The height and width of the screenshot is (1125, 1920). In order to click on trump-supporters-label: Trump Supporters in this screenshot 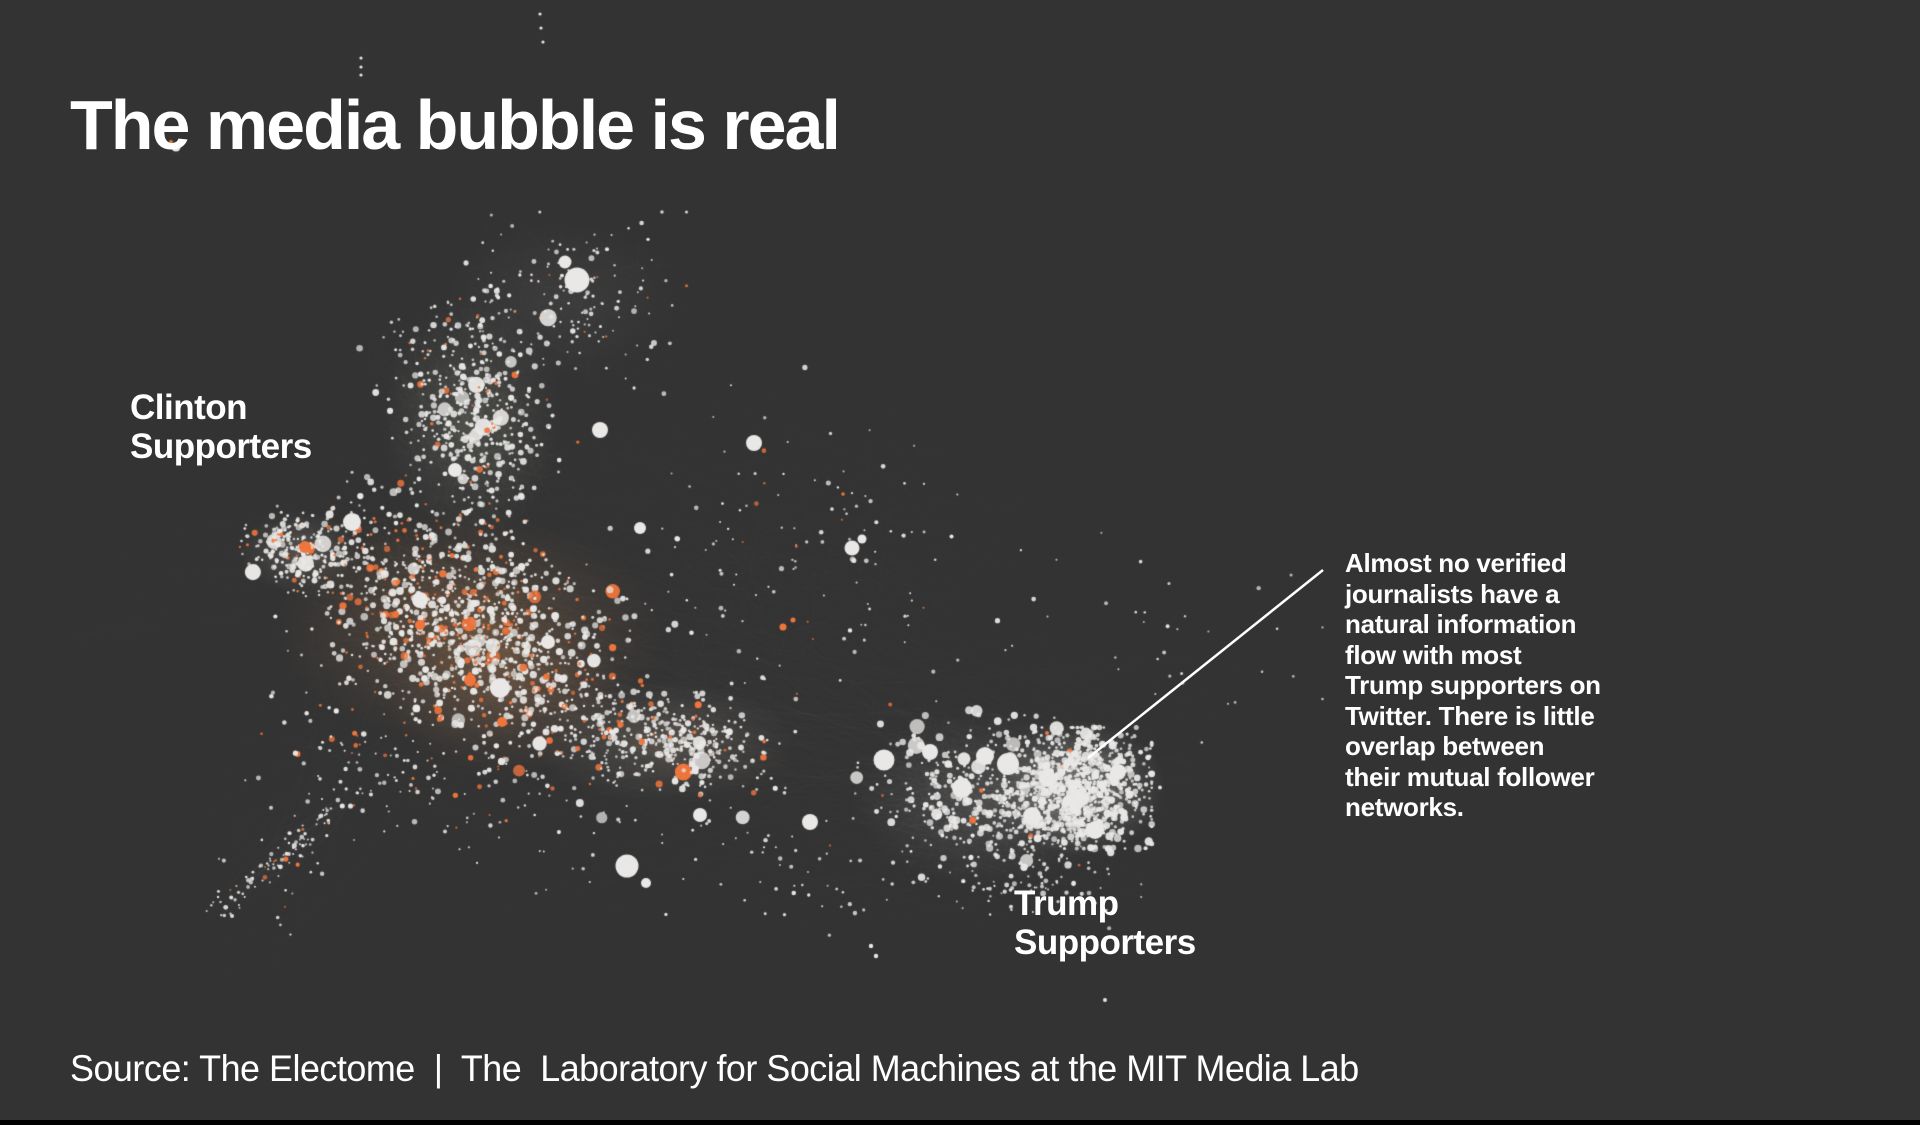, I will do `click(1105, 923)`.